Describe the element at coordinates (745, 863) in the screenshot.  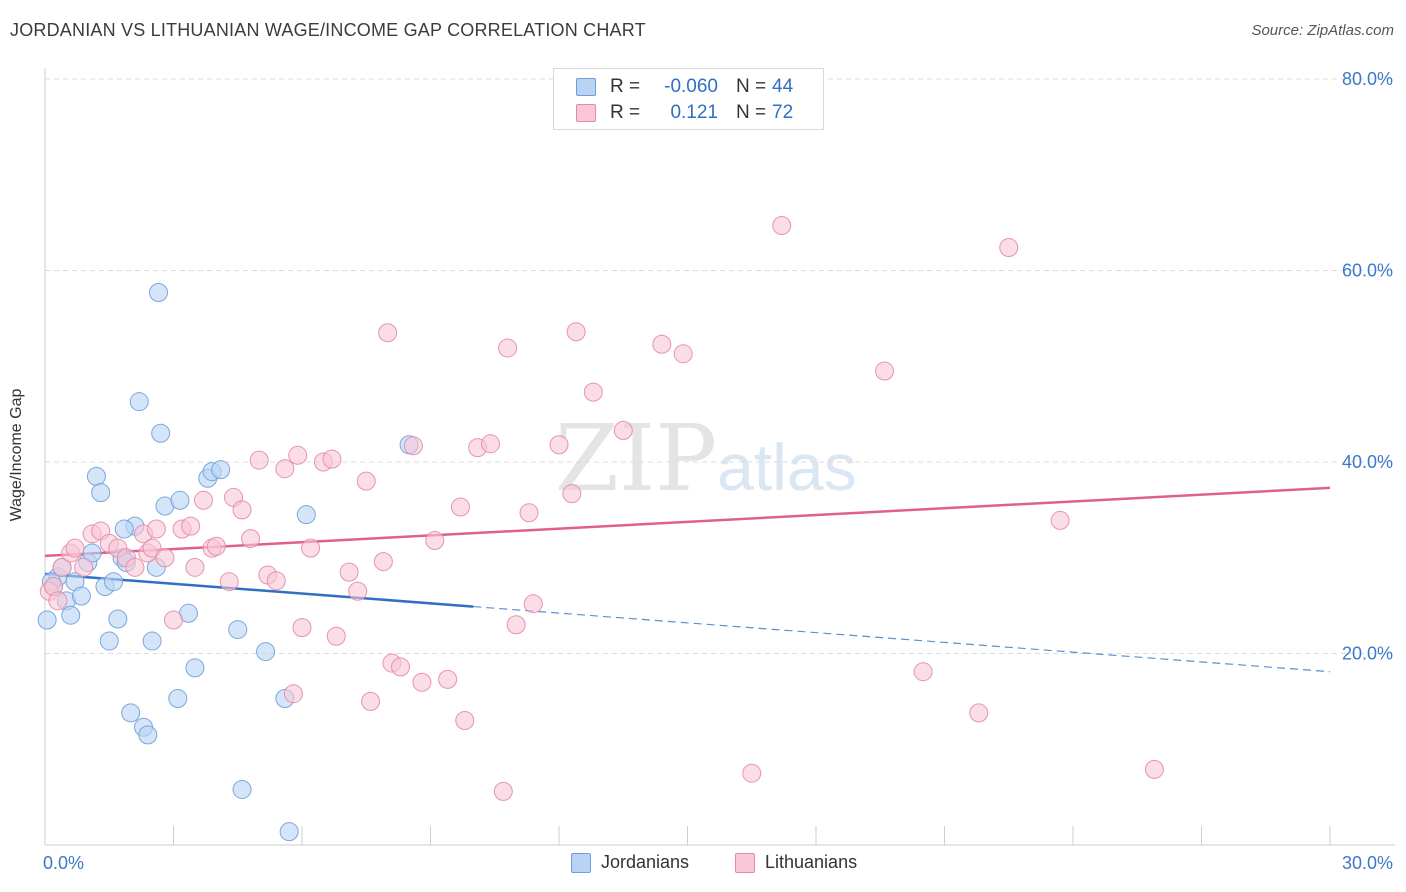
I see `legend-swatch-lithuanians` at that location.